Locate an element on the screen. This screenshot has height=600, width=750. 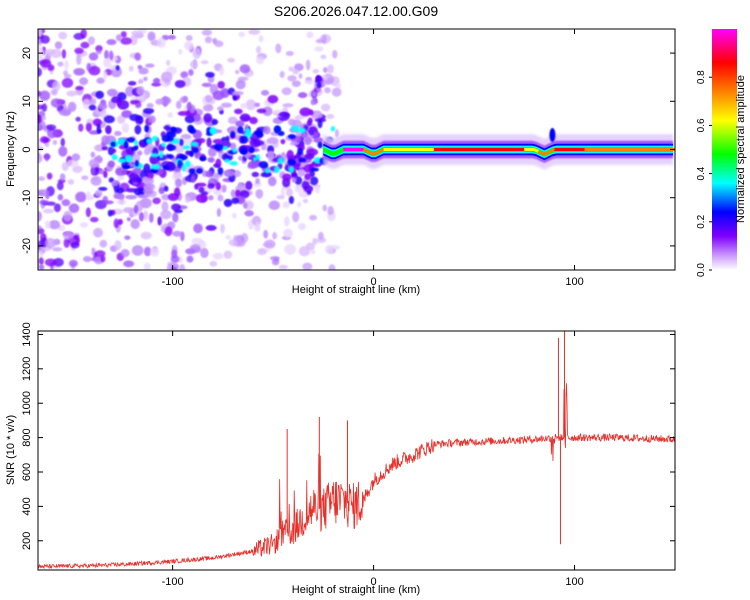
spectrogram-xtick-label: 100 is located at coordinates (574, 282).